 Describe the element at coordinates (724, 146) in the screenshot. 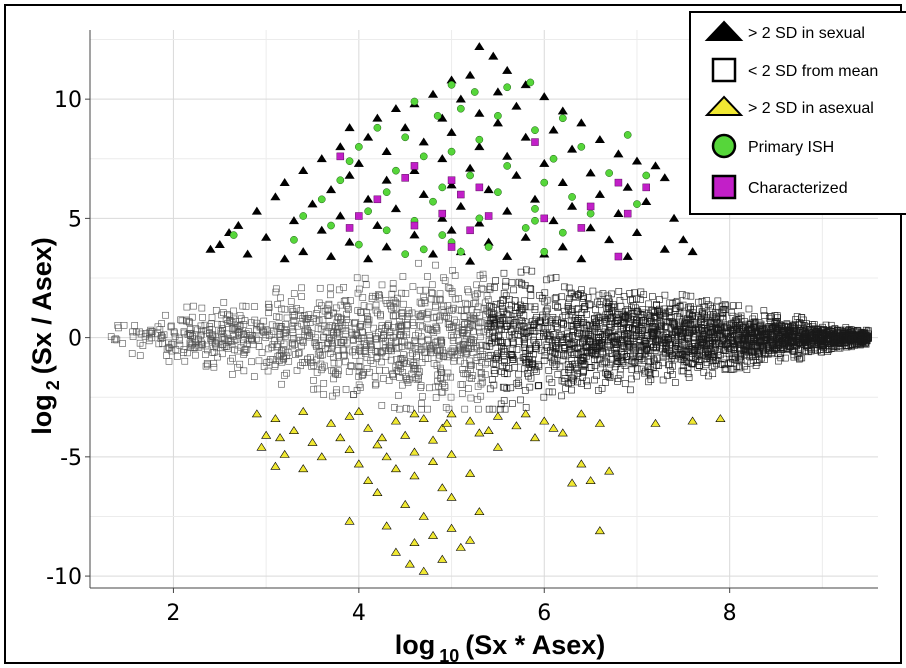

I see `legend-marker-circle` at that location.